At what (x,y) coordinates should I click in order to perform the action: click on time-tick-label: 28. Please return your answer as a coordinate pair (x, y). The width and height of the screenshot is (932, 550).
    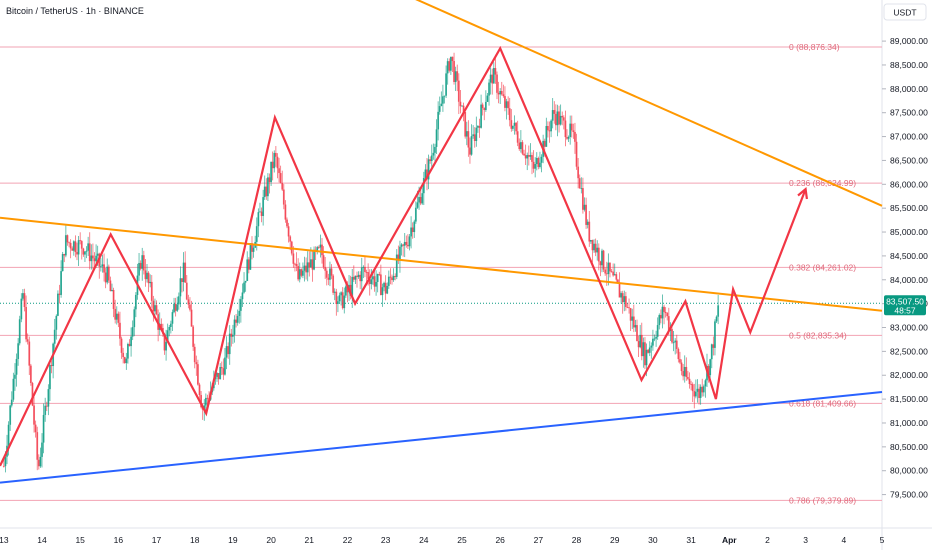
    Looking at the image, I should click on (577, 540).